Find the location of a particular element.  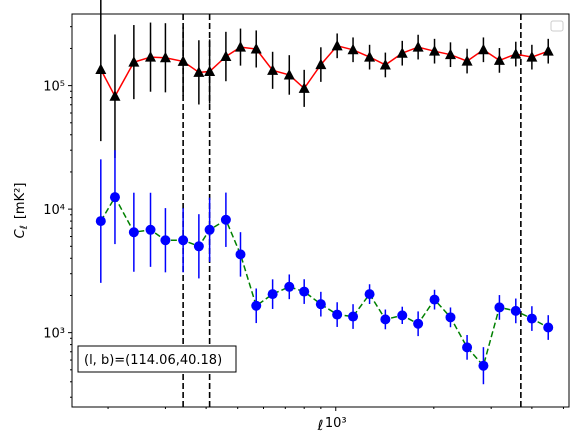

x-axis-label: ℓ is located at coordinates (320, 426).